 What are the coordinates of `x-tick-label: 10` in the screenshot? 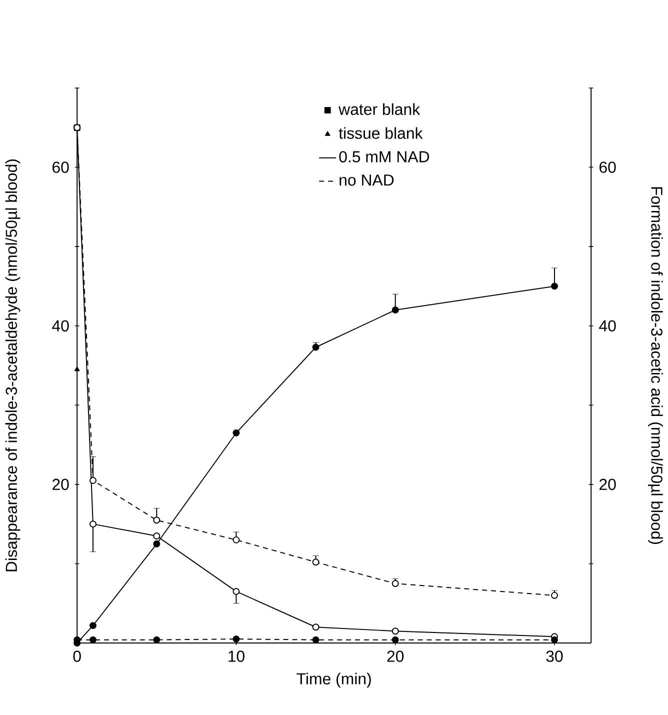 It's located at (236, 656).